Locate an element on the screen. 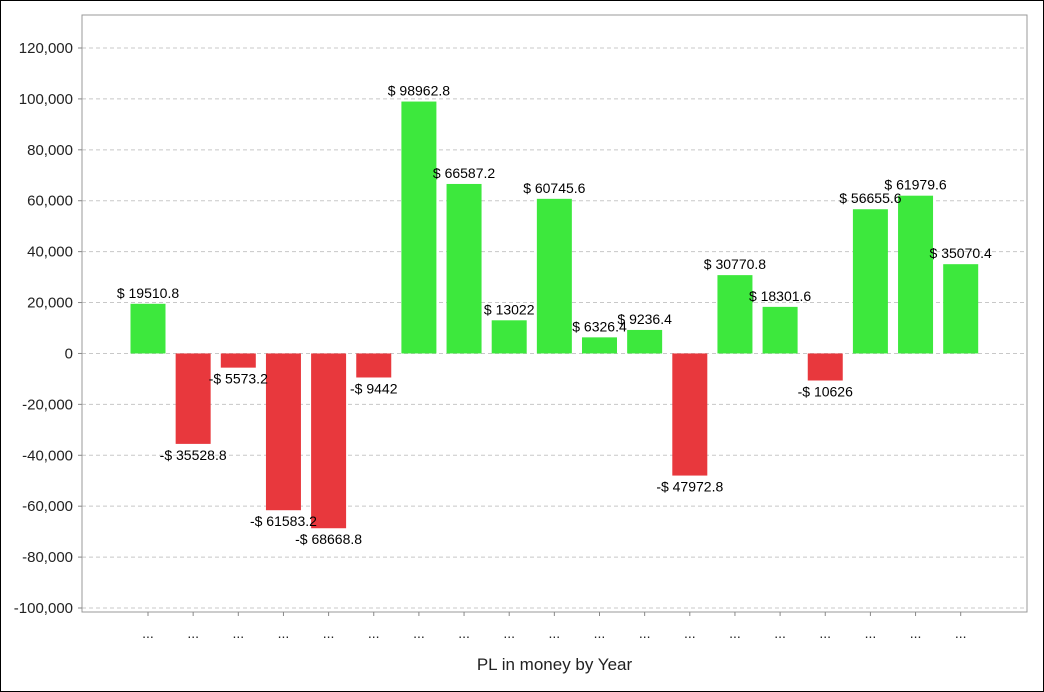 This screenshot has width=1044, height=692. y-tick-label: 60,000 is located at coordinates (50, 201).